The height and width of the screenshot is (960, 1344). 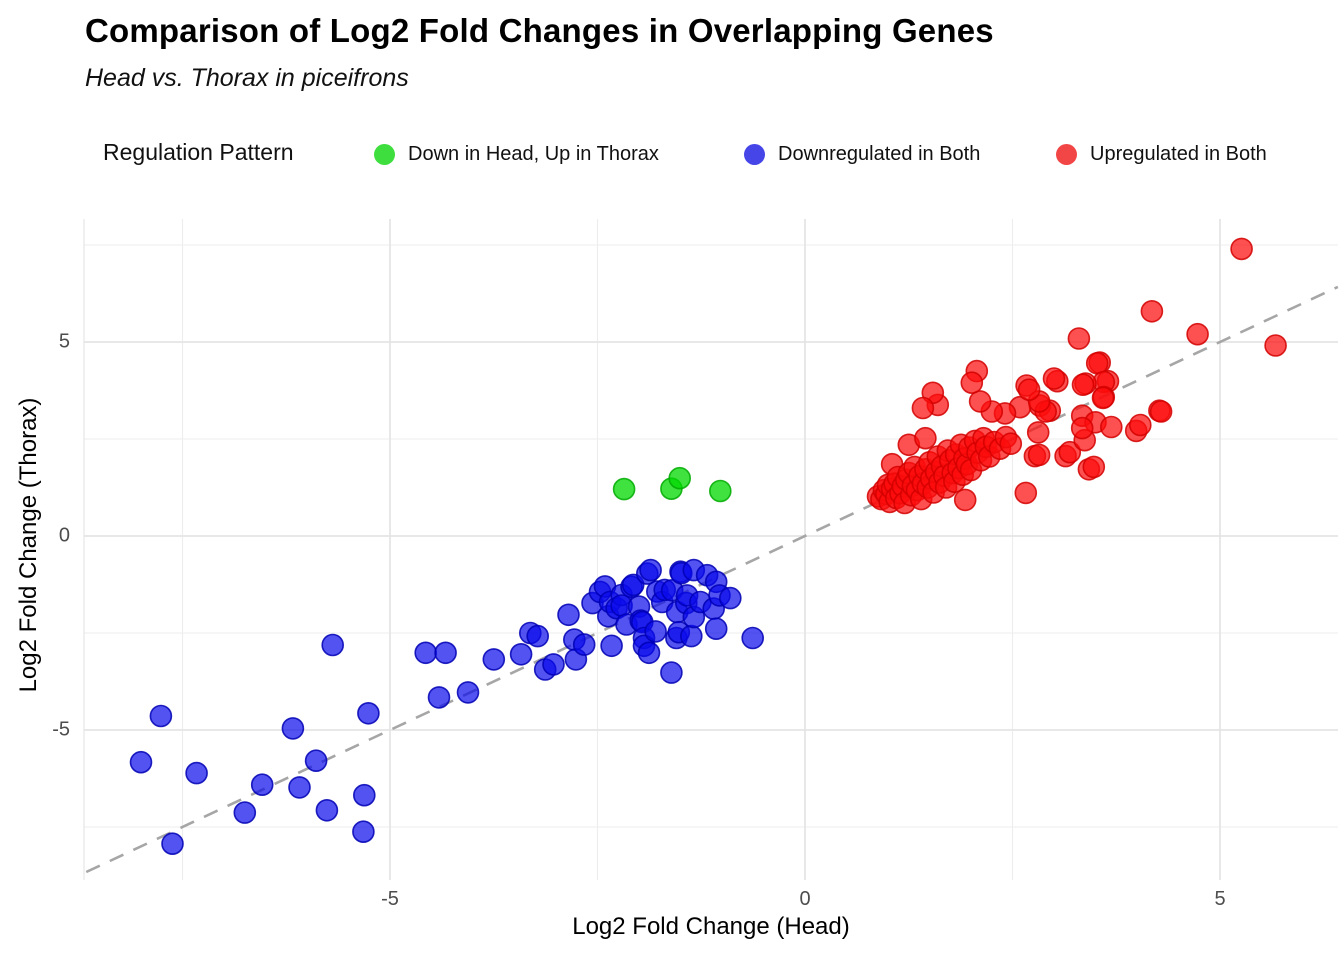 What do you see at coordinates (1178, 153) in the screenshot?
I see `legend-item-label: Upregulated in Both` at bounding box center [1178, 153].